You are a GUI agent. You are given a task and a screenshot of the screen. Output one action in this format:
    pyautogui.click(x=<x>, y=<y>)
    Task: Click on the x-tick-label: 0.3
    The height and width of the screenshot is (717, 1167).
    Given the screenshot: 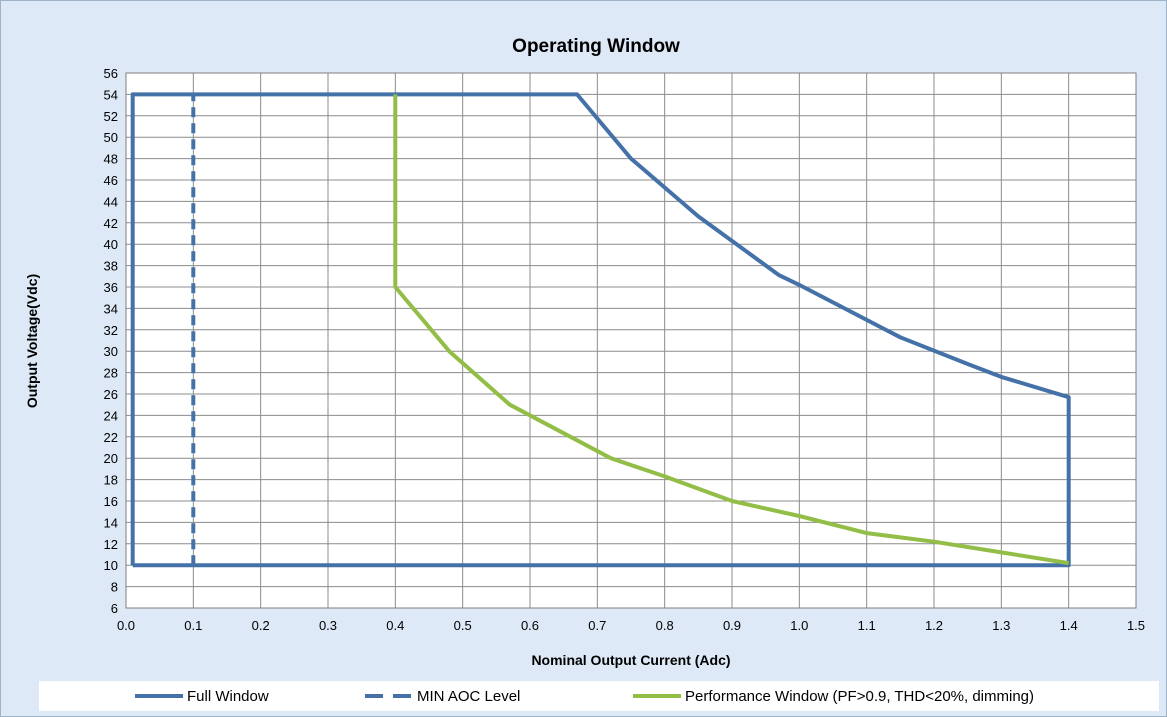 What is the action you would take?
    pyautogui.click(x=328, y=625)
    